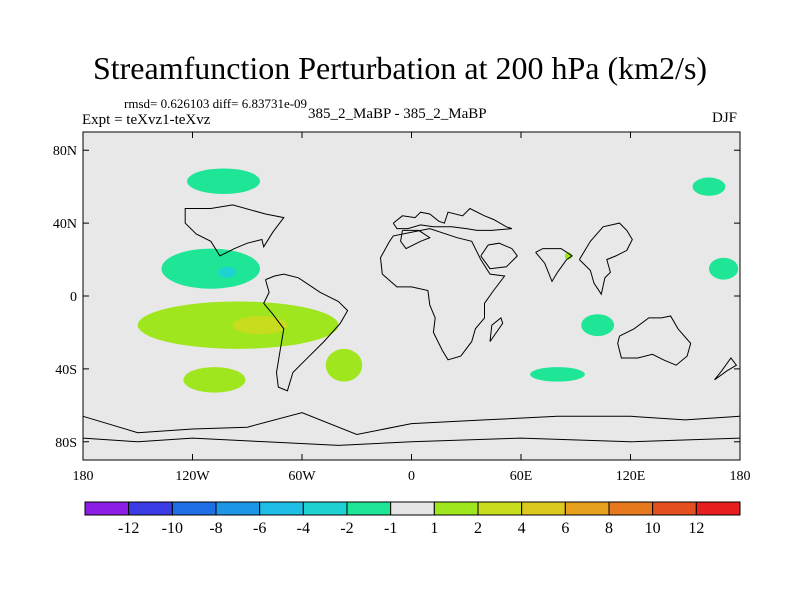  What do you see at coordinates (631, 476) in the screenshot?
I see `x-tick-label: 120E` at bounding box center [631, 476].